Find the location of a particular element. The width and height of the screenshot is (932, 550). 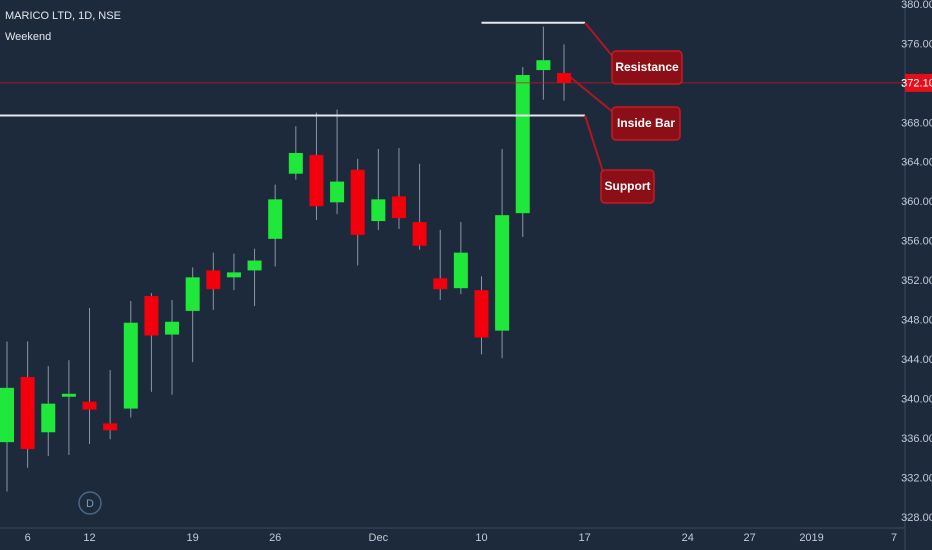

callout-label: Inside Bar is located at coordinates (646, 123).